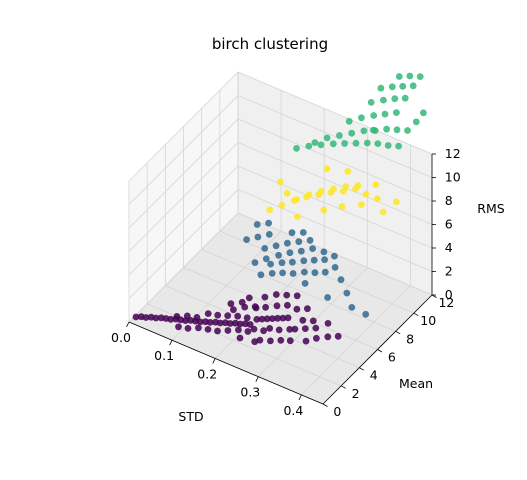  Describe the element at coordinates (164, 355) in the screenshot. I see `x-tick-label: 0.1` at that location.